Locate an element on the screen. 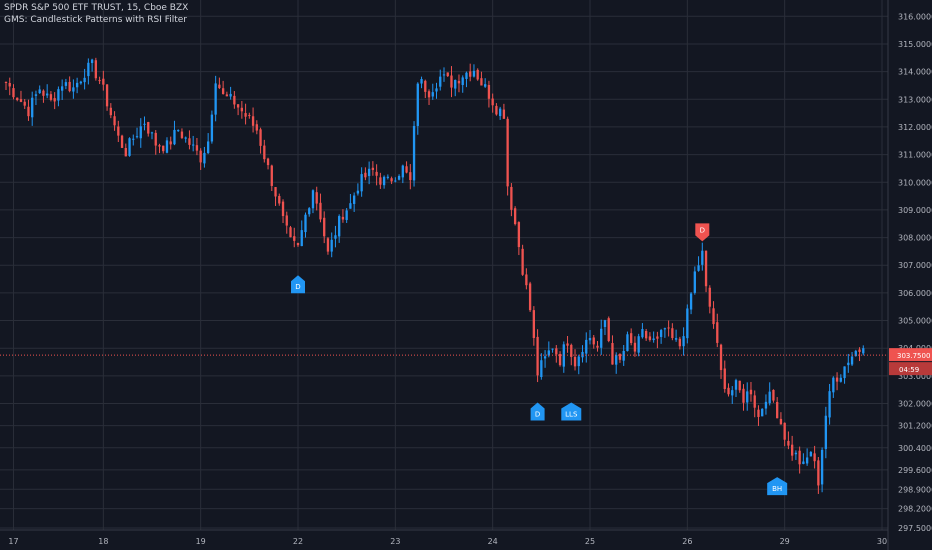 The height and width of the screenshot is (550, 932). signal-label: D is located at coordinates (537, 414).